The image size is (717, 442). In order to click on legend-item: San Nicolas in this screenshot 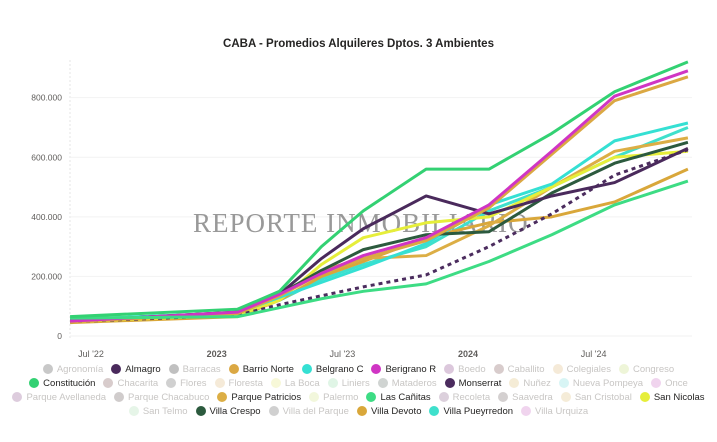, I will do `click(672, 397)`.